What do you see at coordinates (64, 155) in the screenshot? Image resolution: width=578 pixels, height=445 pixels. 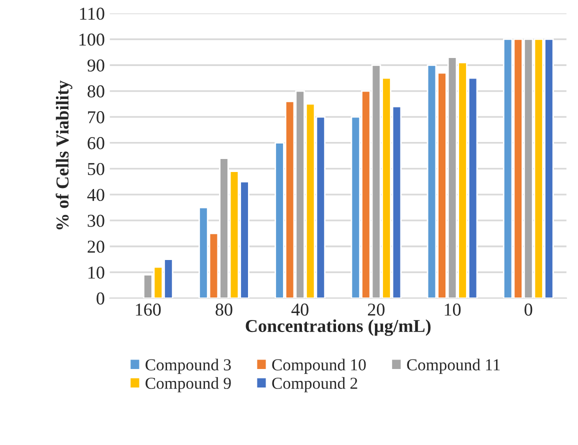 I see `y-axis-title: % of Cells Viability` at bounding box center [64, 155].